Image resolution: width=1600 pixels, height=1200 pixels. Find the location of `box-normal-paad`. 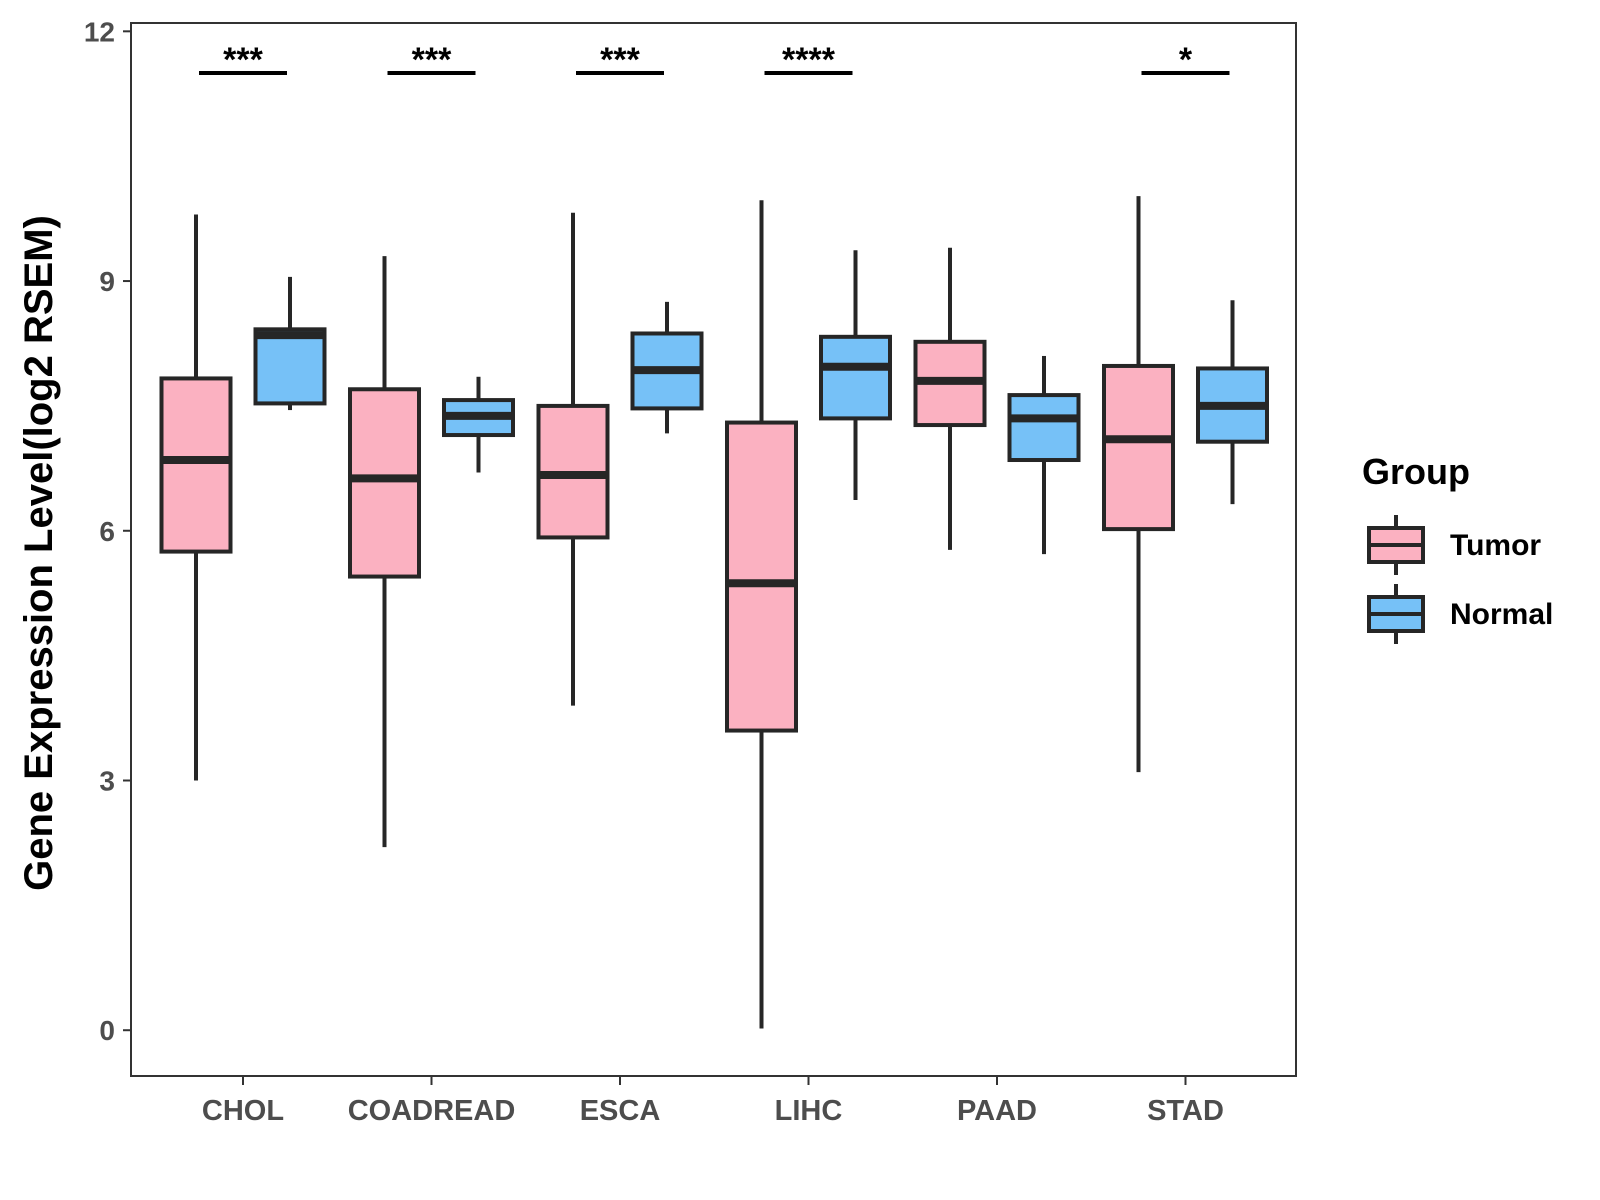

box-normal-paad is located at coordinates (1044, 455).